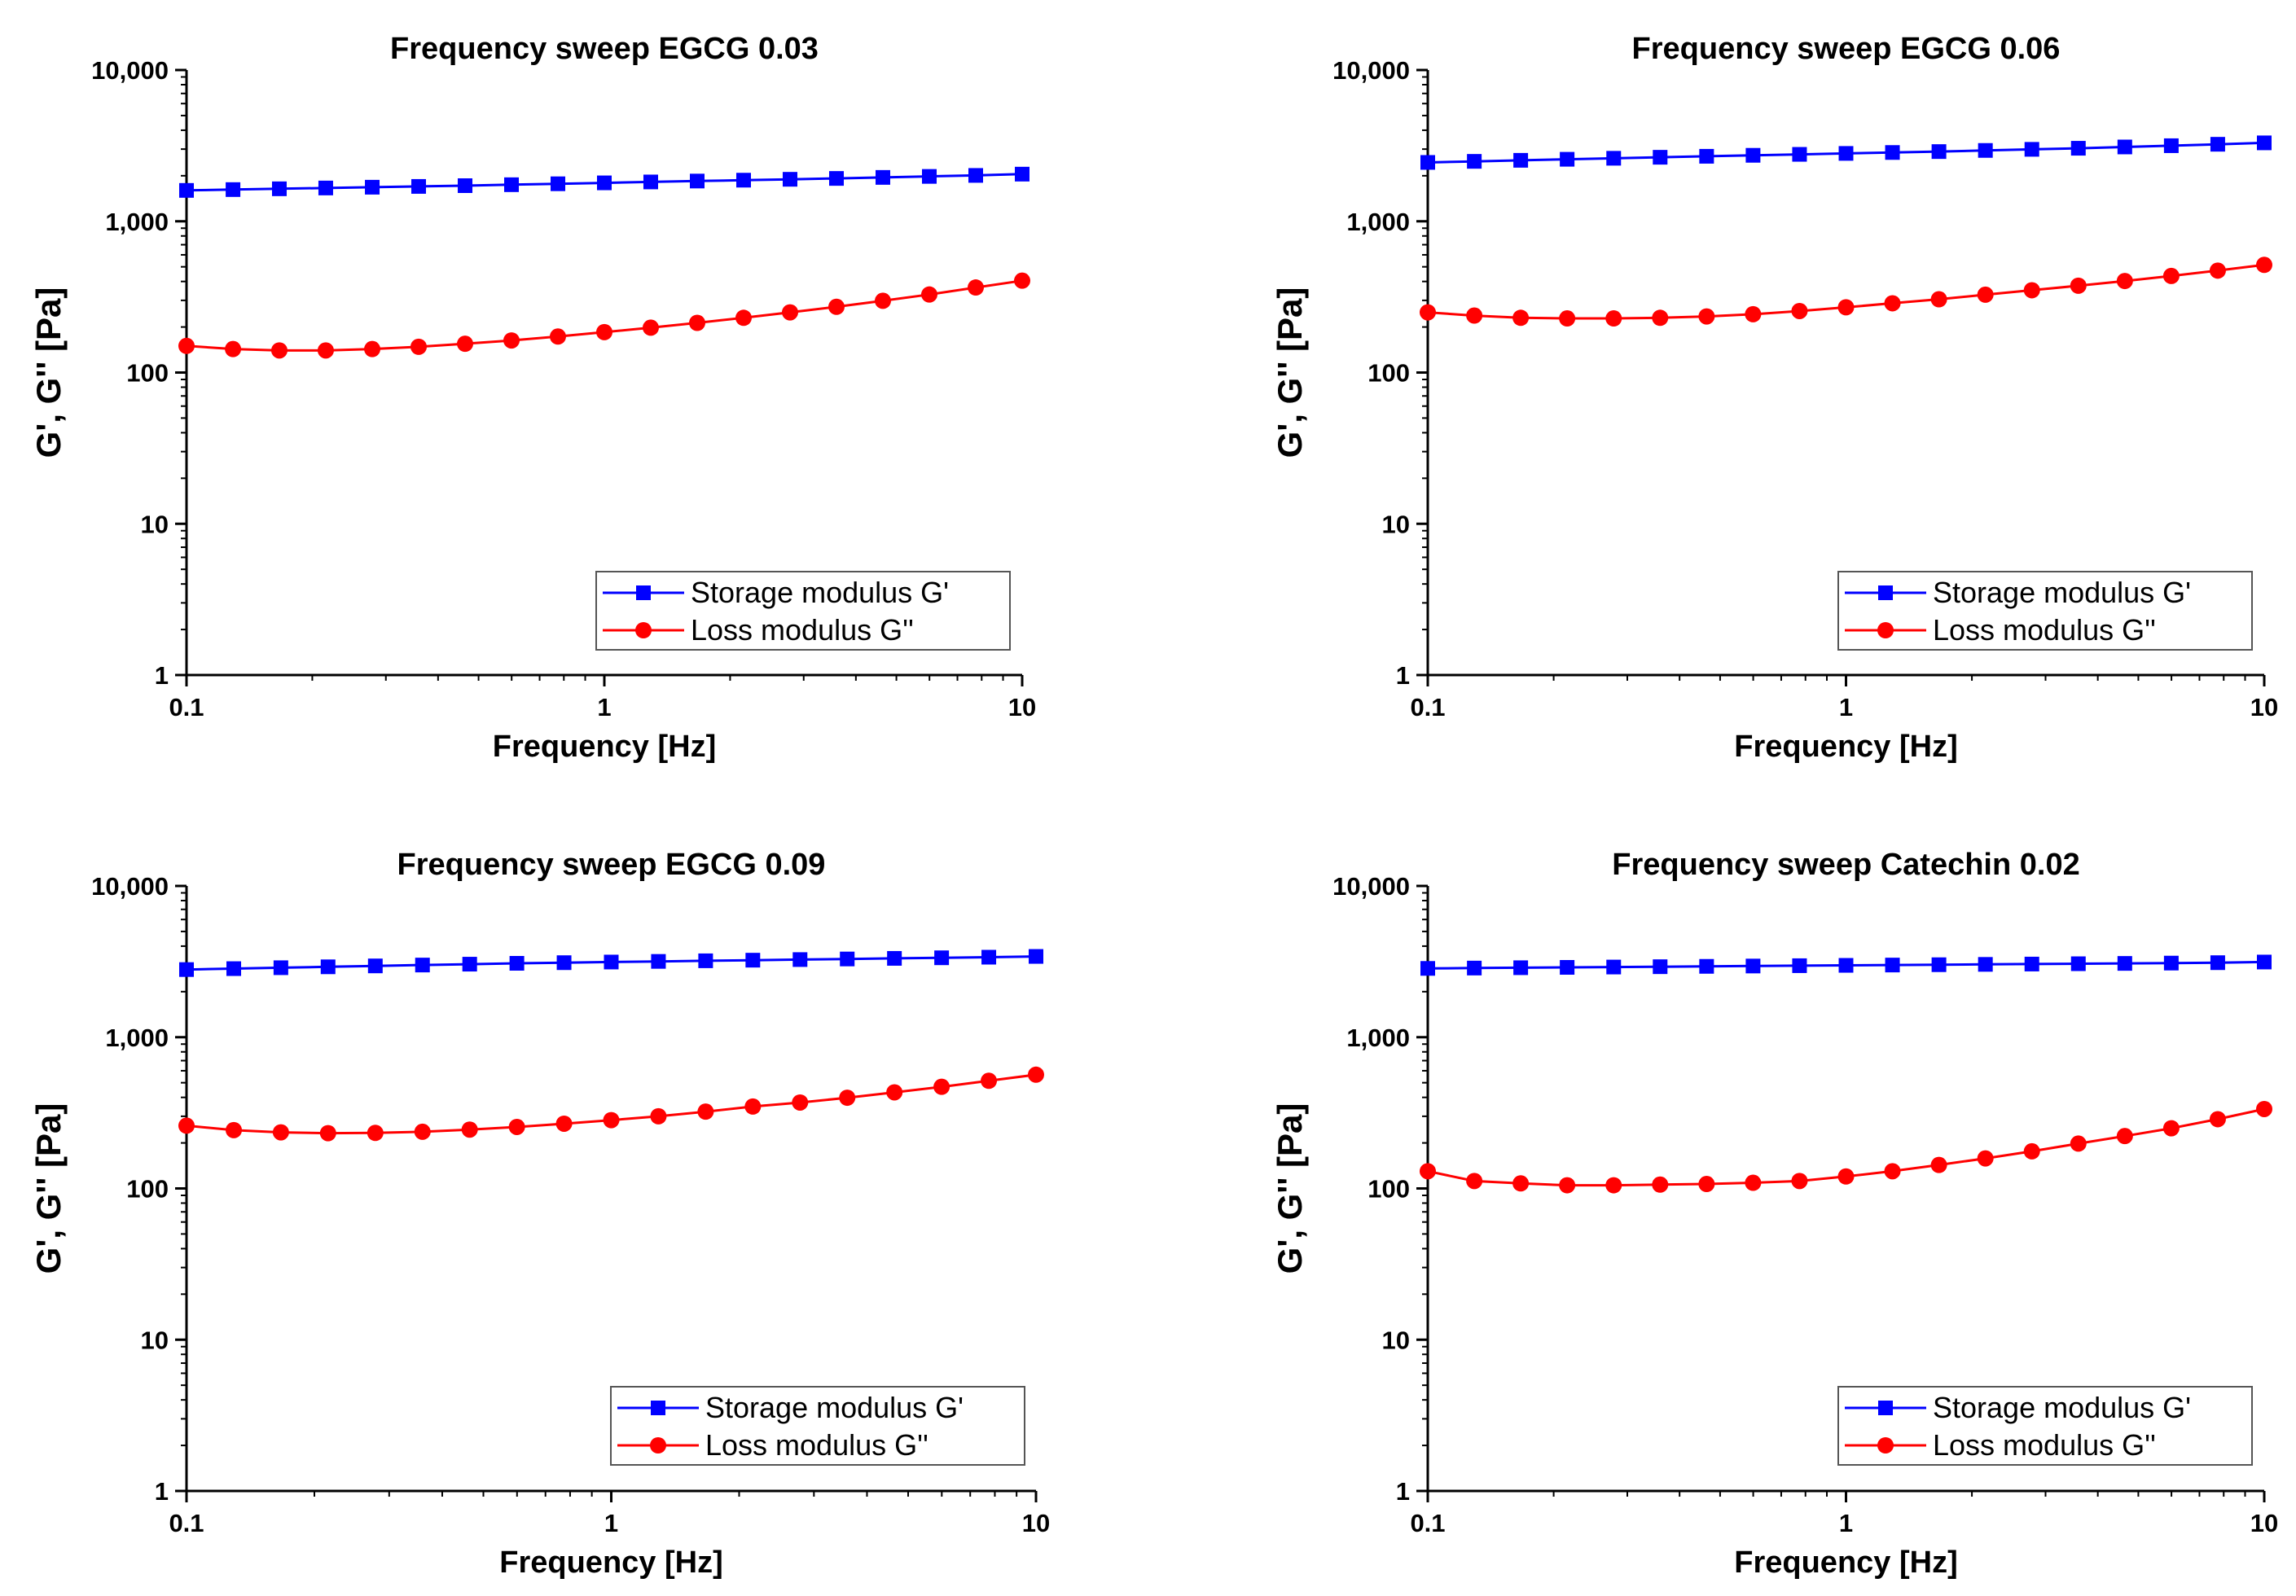  Describe the element at coordinates (1846, 49) in the screenshot. I see `chart-title: Frequency sweep EGCG 0.06` at that location.